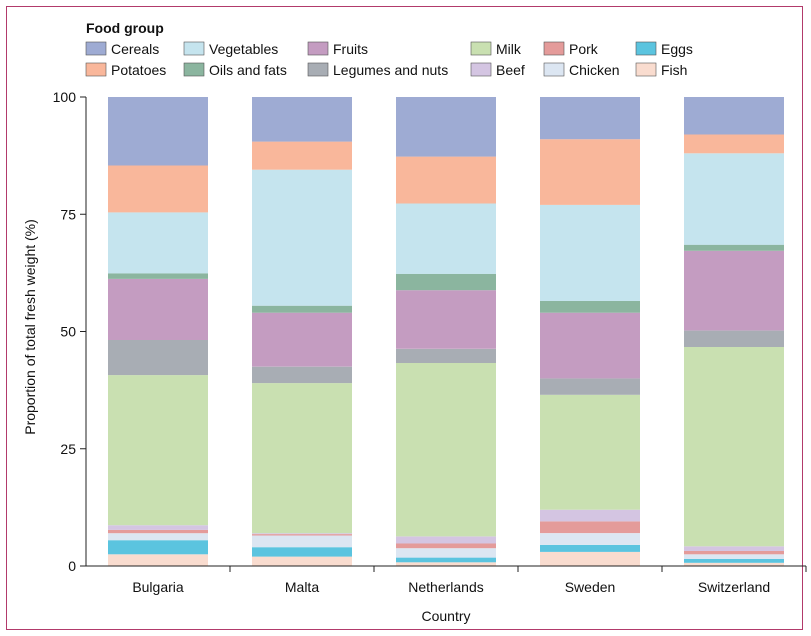  I want to click on legend-label-fruits: Fruits, so click(350, 49).